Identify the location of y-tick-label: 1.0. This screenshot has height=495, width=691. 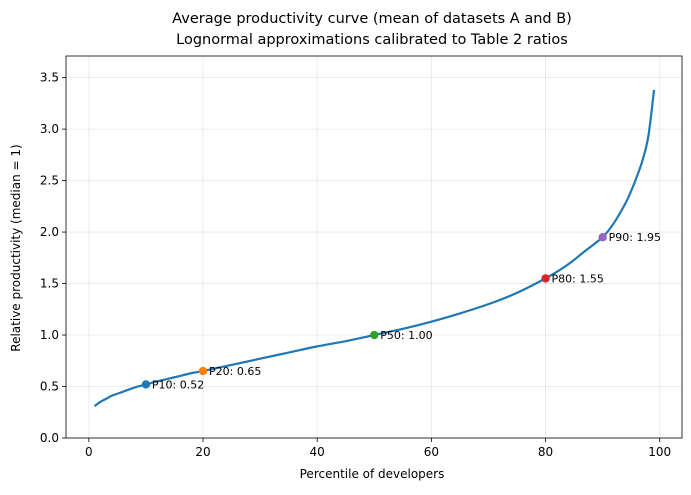
(49, 335).